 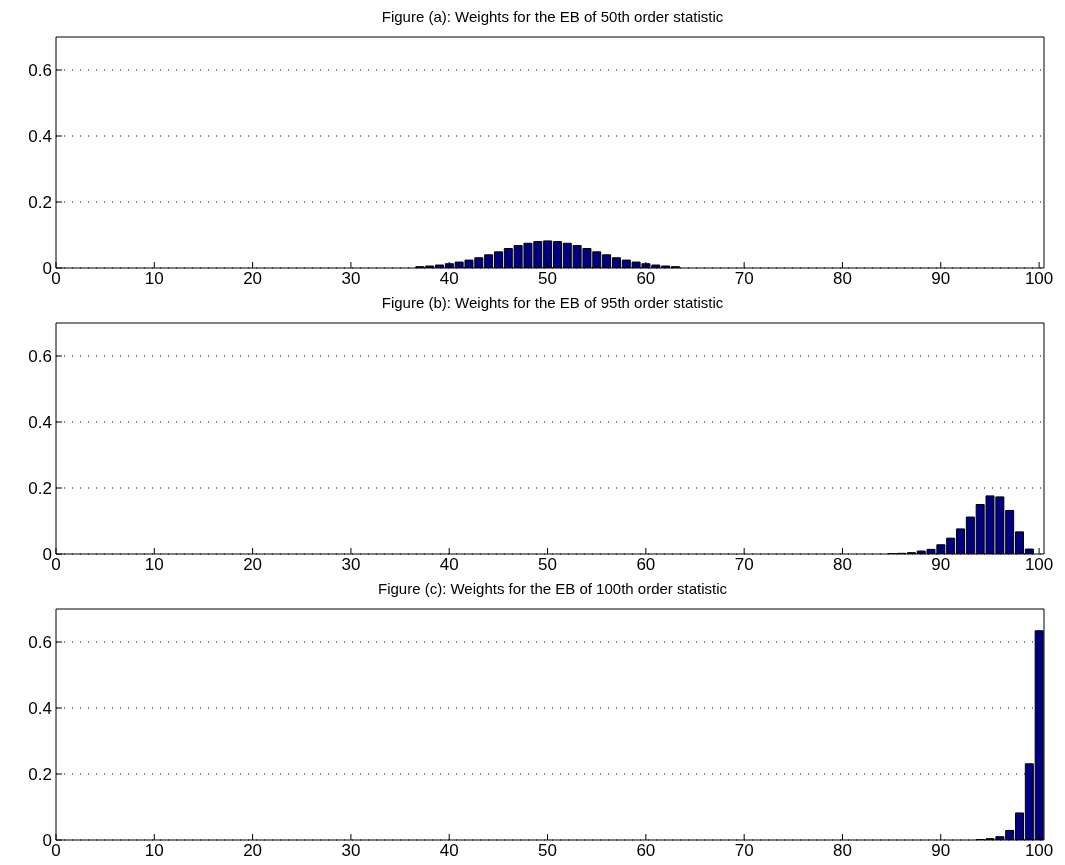 What do you see at coordinates (552, 589) in the screenshot?
I see `chart-title: Figure (c): Weights for the EB of 100th order statistic` at bounding box center [552, 589].